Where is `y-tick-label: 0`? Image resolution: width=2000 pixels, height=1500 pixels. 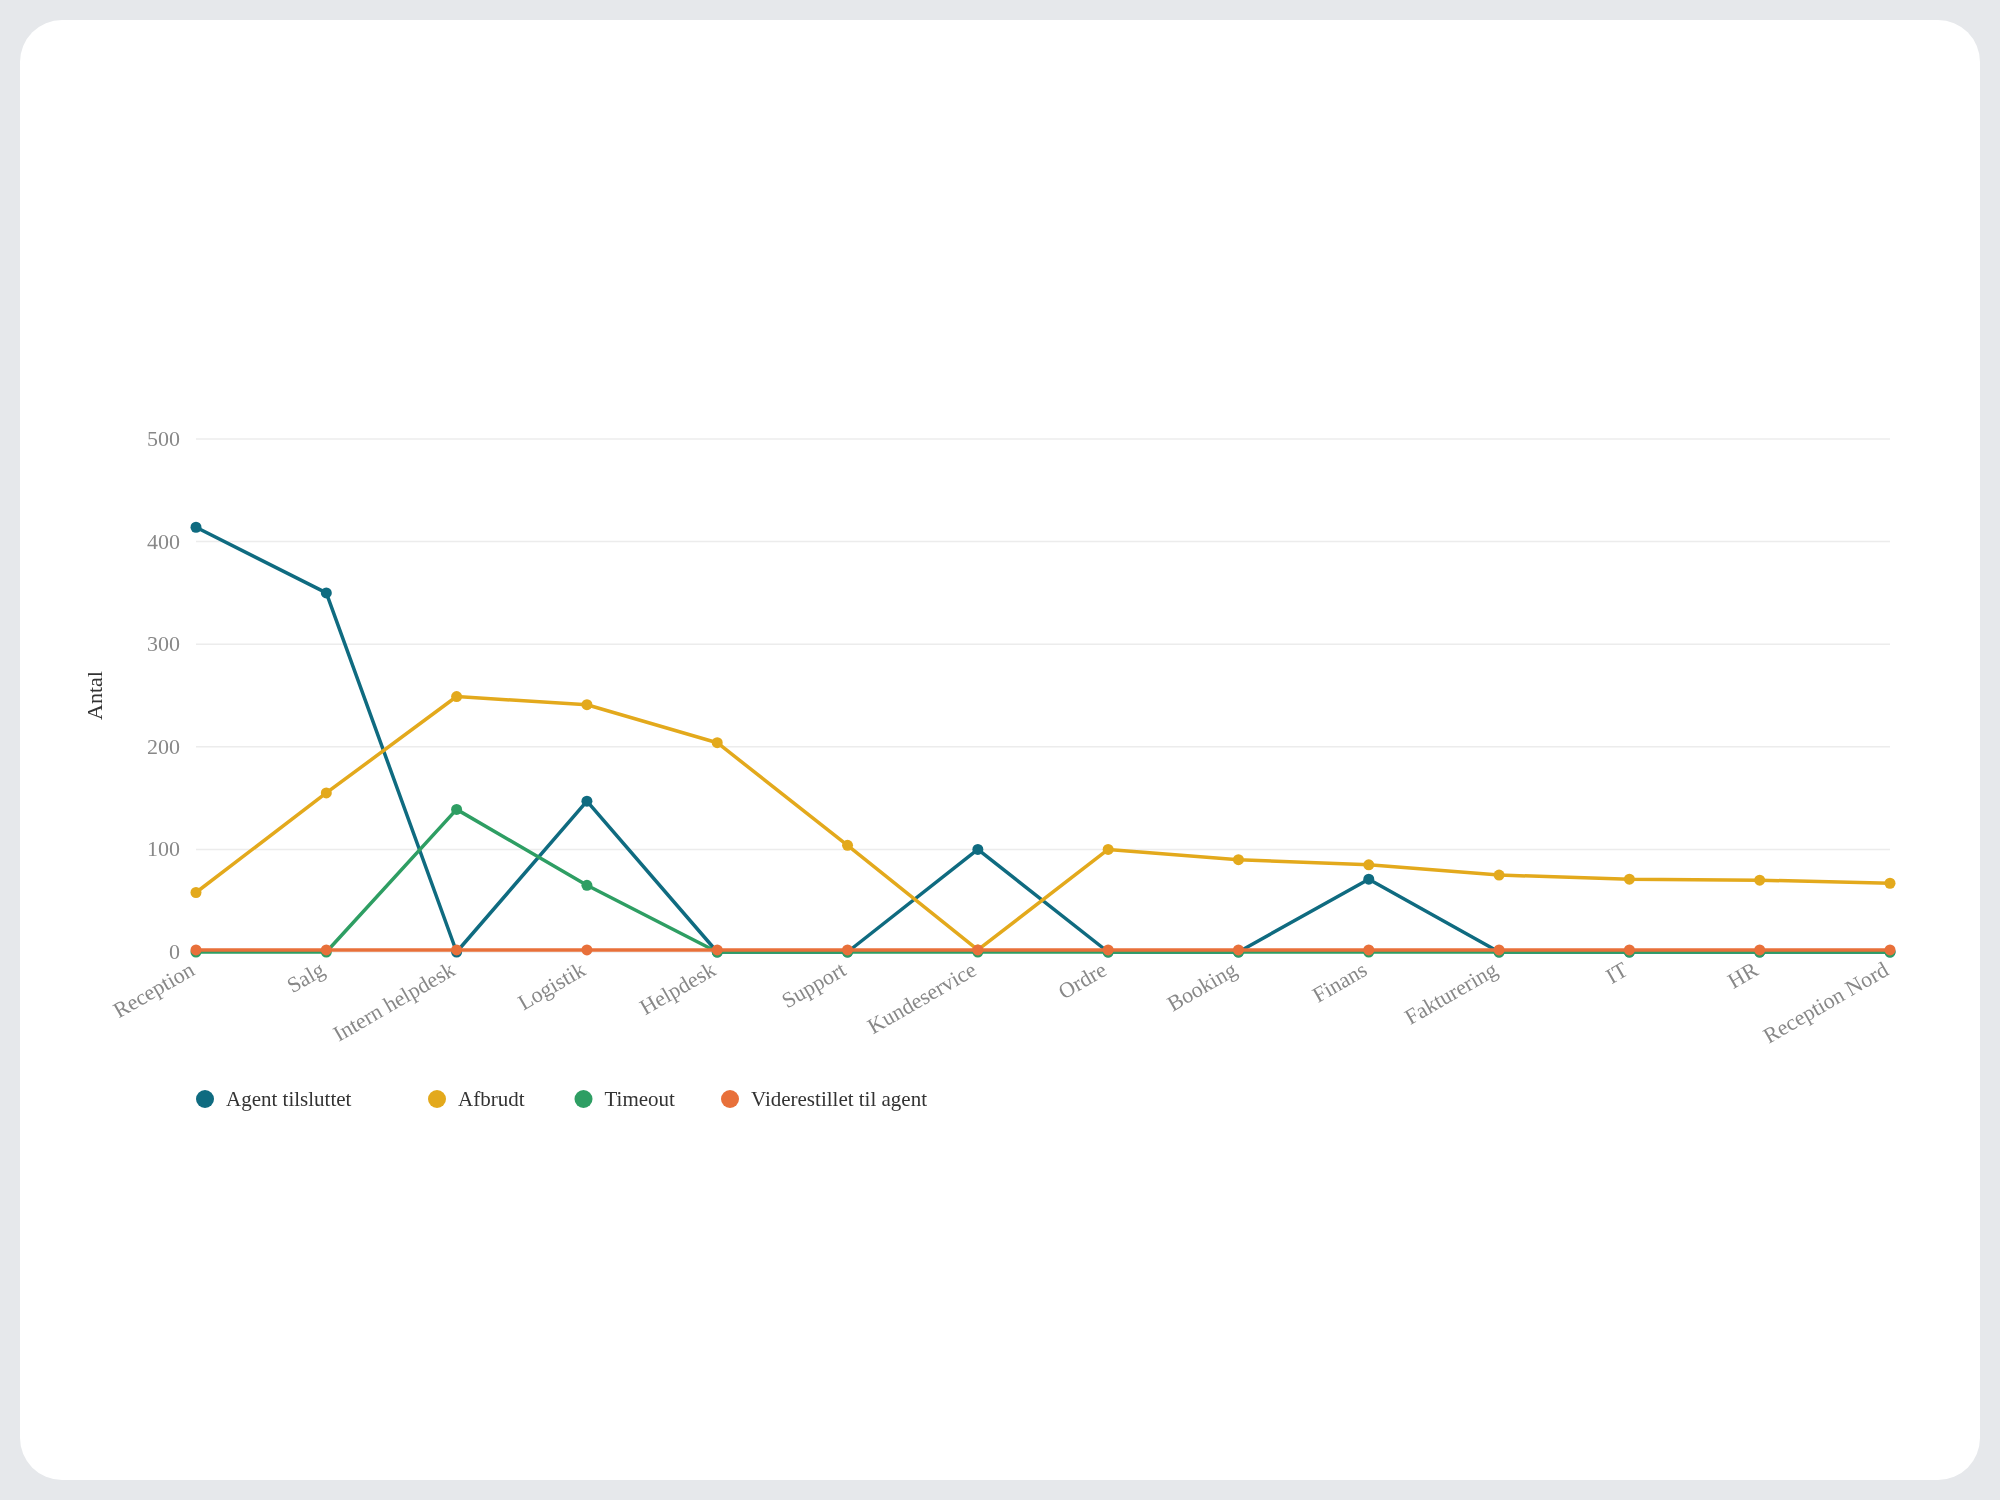 y-tick-label: 0 is located at coordinates (174, 951).